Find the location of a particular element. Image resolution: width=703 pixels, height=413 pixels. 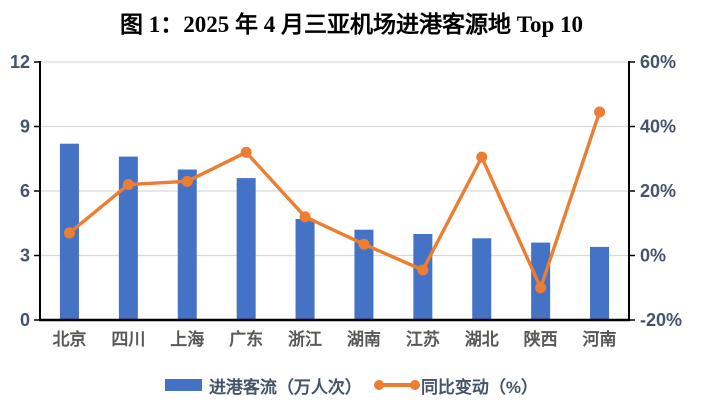

line-marker-上海 is located at coordinates (187, 181).